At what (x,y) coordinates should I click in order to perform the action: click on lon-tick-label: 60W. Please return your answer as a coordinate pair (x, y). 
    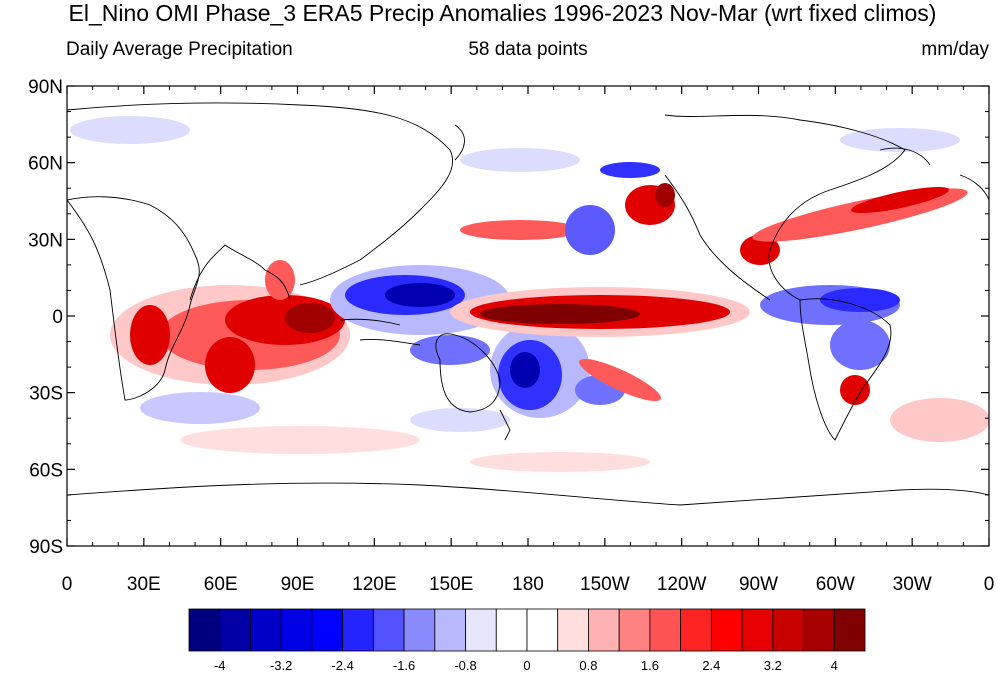
    Looking at the image, I should click on (835, 584).